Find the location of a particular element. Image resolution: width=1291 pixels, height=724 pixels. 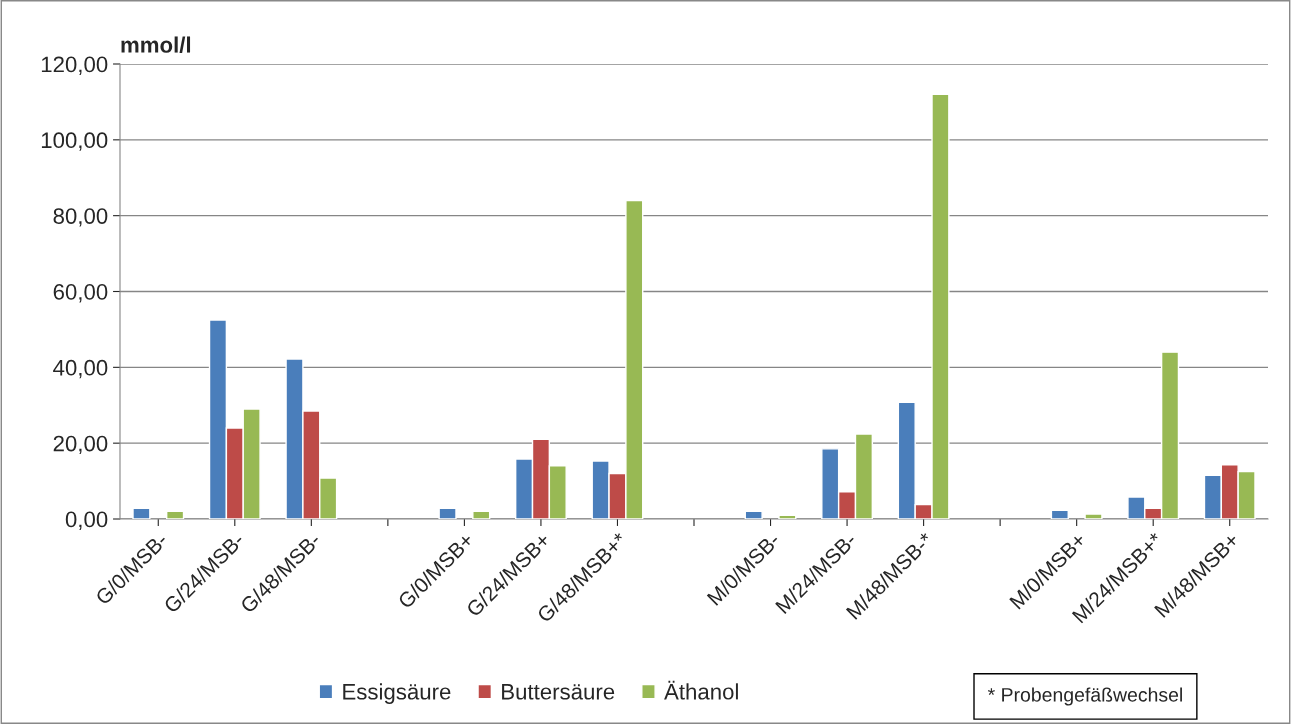

y-tick-label: 20,00 is located at coordinates (80, 445).